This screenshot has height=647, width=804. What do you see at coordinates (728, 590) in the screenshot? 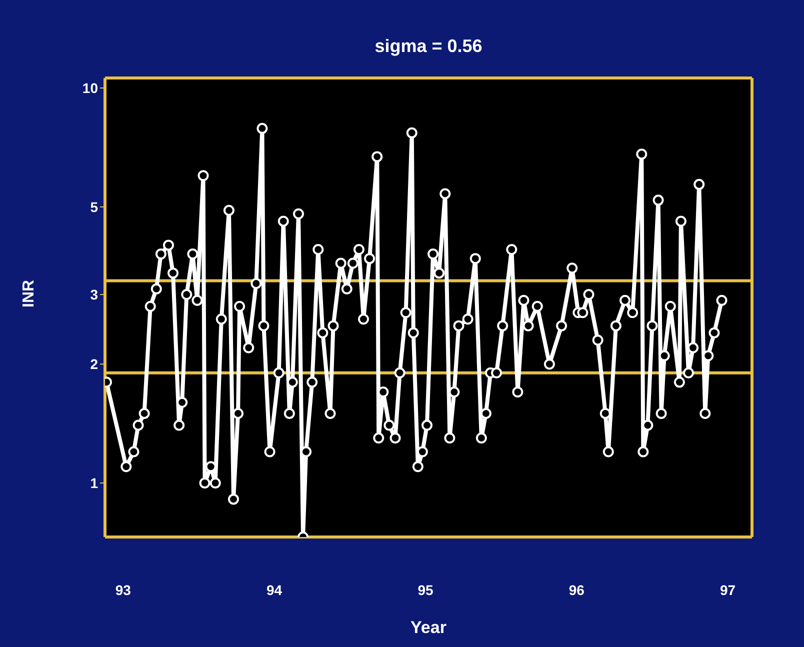
I see `x-tick-label: 97` at bounding box center [728, 590].